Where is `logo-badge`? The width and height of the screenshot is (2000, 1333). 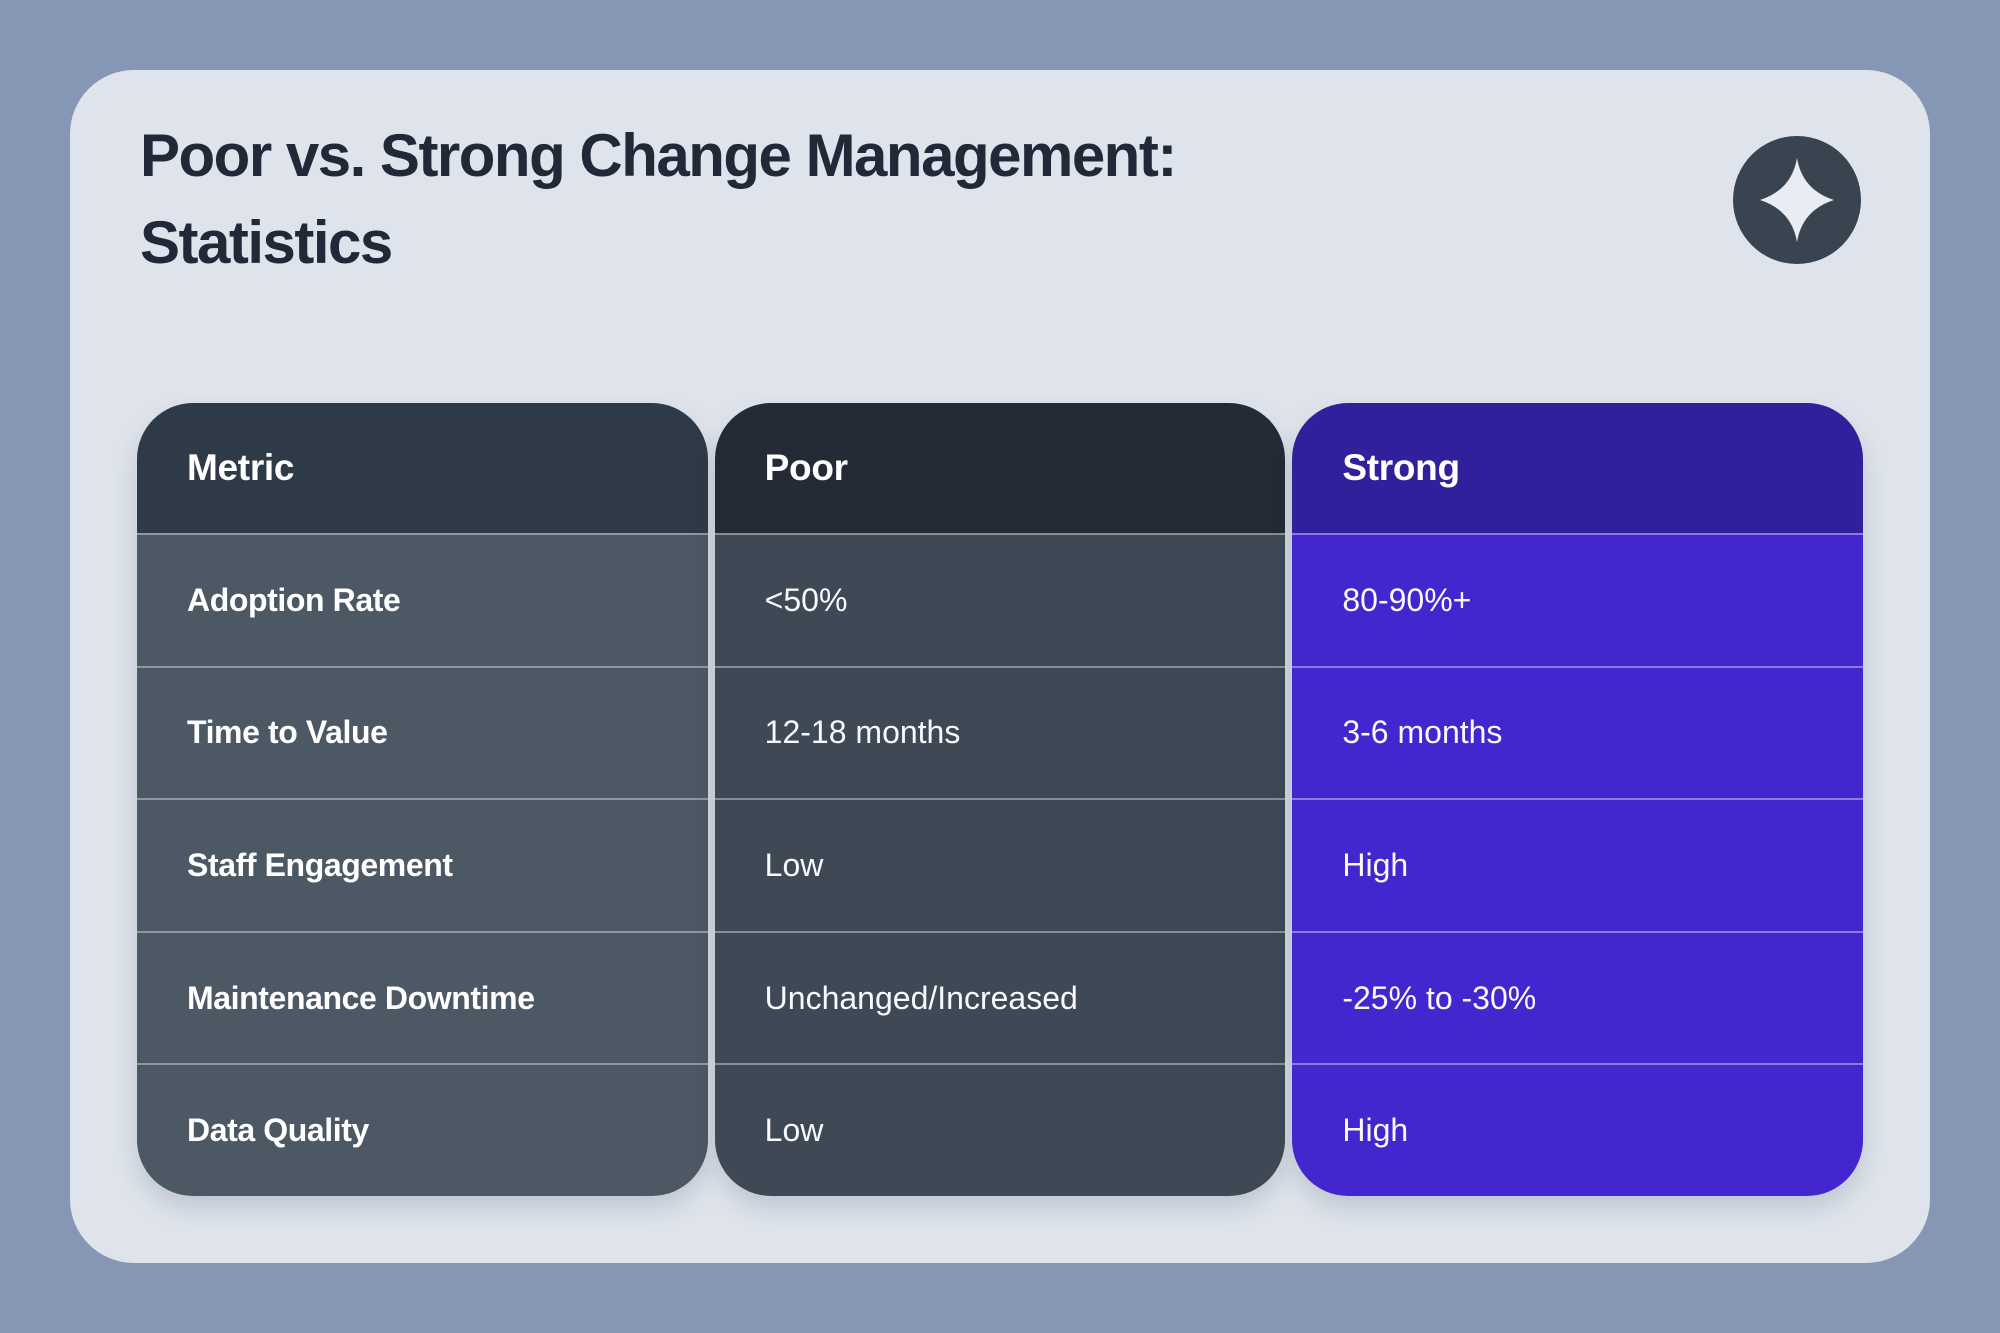
logo-badge is located at coordinates (1797, 200).